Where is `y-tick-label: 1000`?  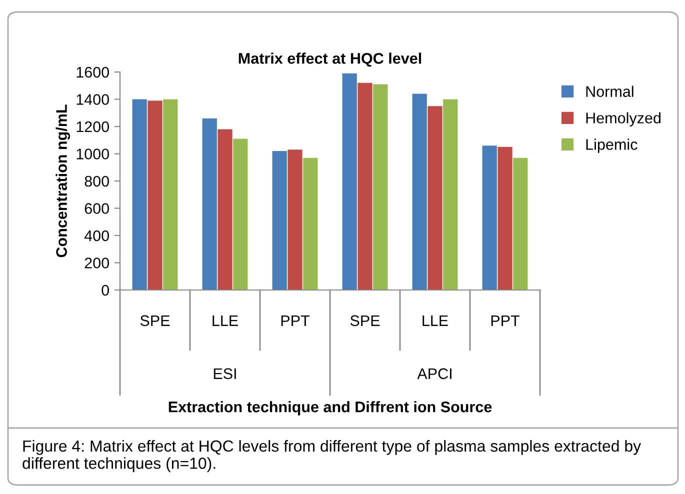 y-tick-label: 1000 is located at coordinates (92, 154).